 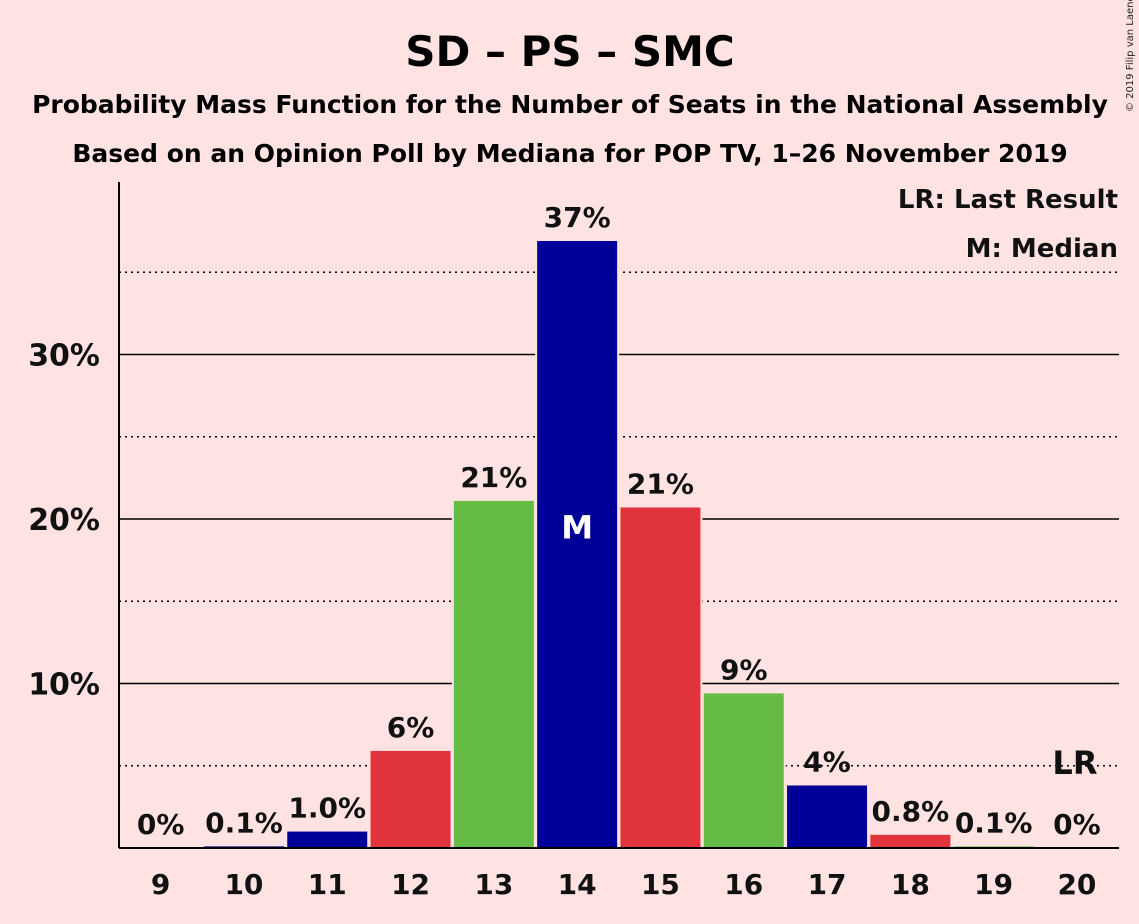 What do you see at coordinates (327, 884) in the screenshot?
I see `x-tick-label: 11` at bounding box center [327, 884].